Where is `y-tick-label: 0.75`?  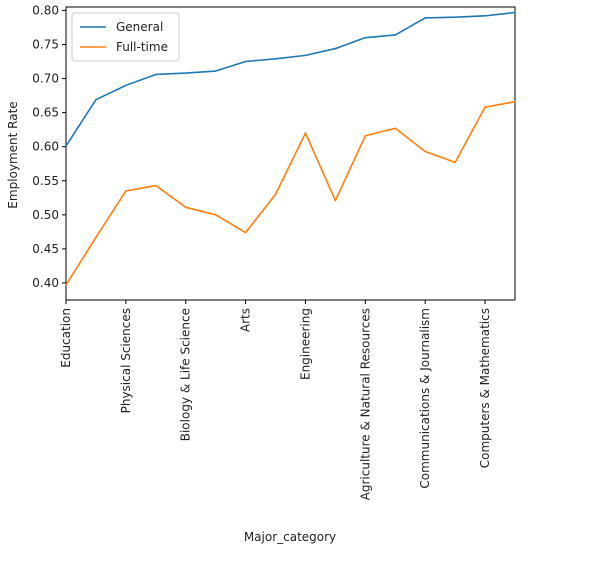 y-tick-label: 0.75 is located at coordinates (45, 44).